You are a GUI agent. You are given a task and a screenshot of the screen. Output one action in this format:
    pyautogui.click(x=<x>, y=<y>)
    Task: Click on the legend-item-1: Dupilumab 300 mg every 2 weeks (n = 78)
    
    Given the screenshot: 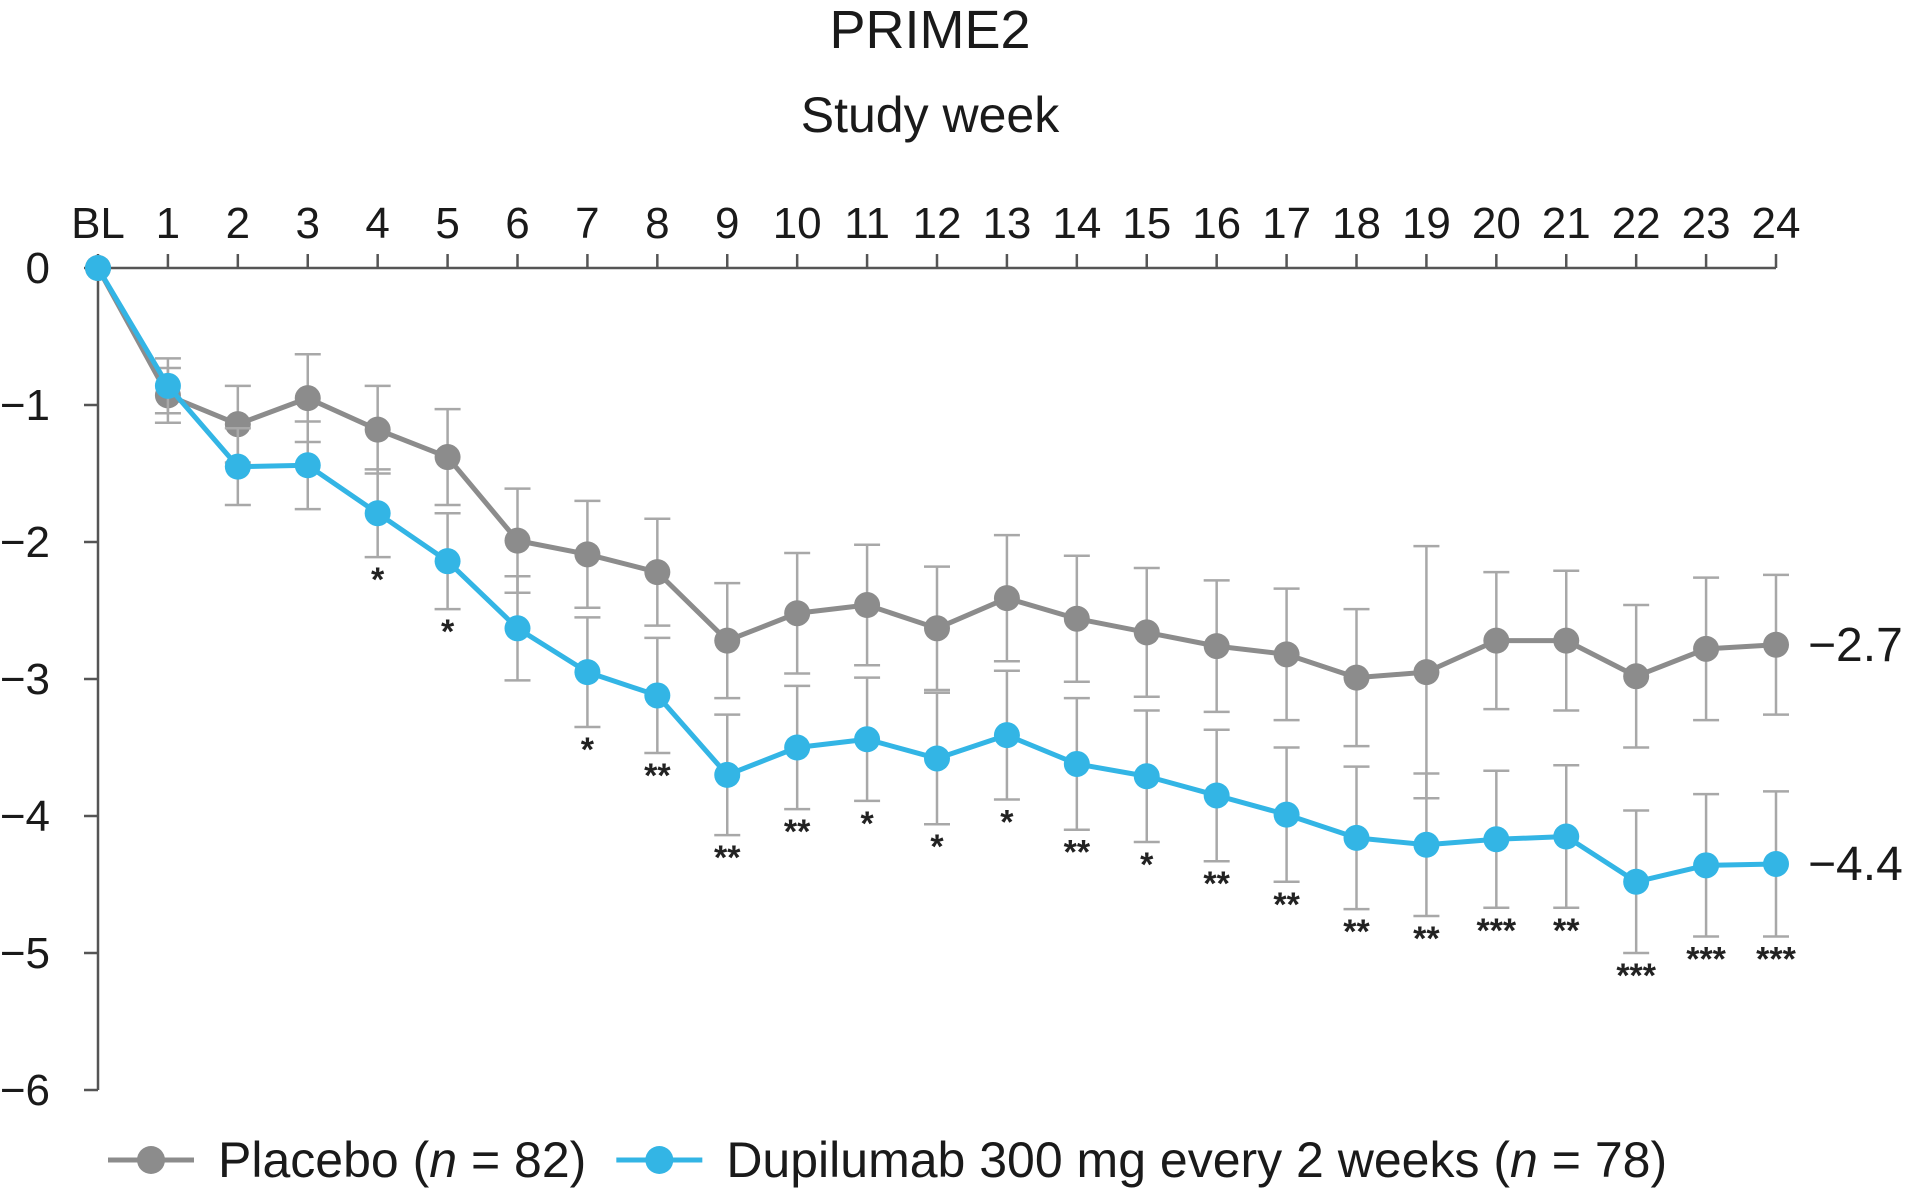 What is the action you would take?
    pyautogui.click(x=1141, y=1160)
    